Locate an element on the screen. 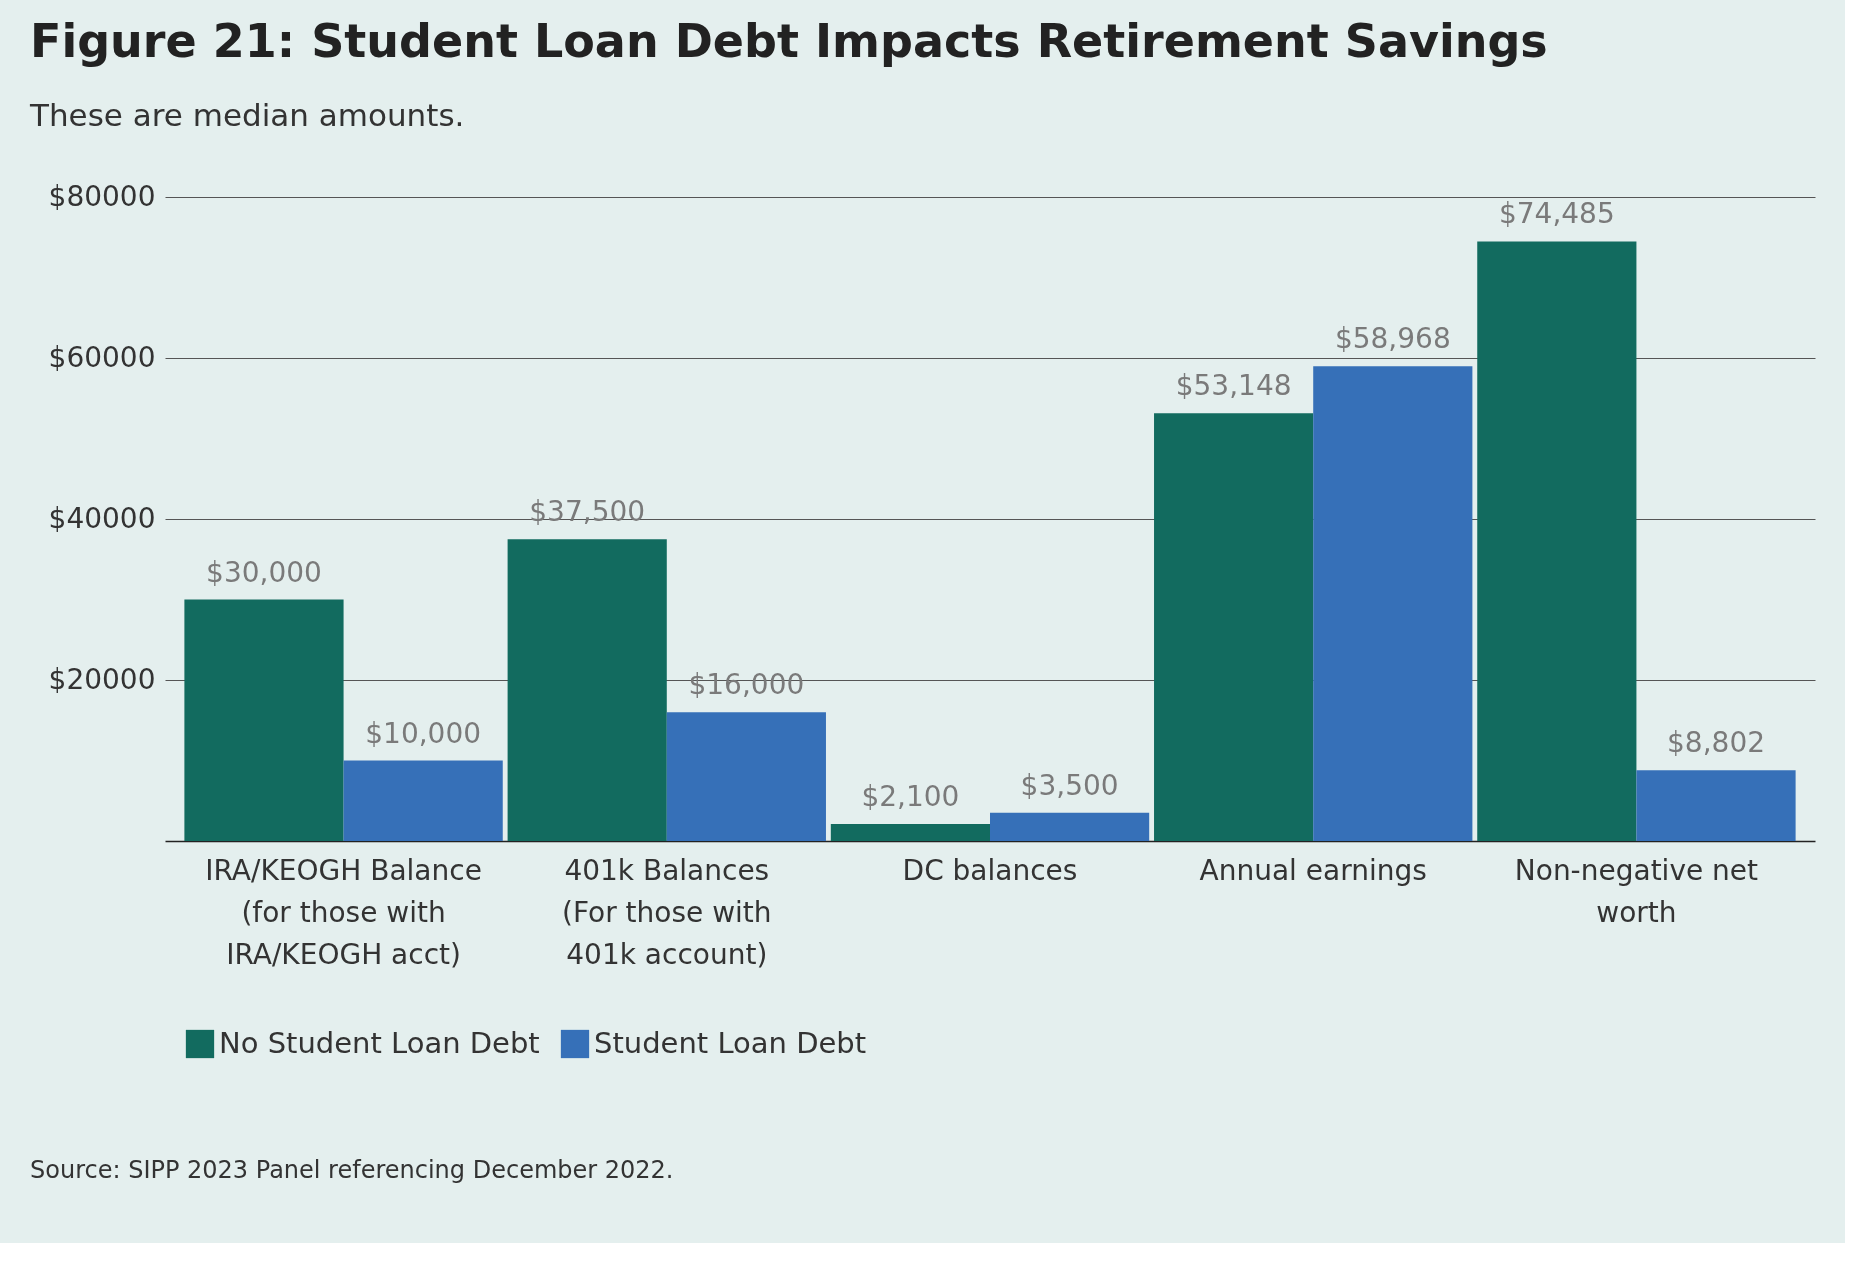 This screenshot has height=1286, width=1860. source-note: Source: SIPP 2023 Panel referencing December 2022. is located at coordinates (352, 1170).